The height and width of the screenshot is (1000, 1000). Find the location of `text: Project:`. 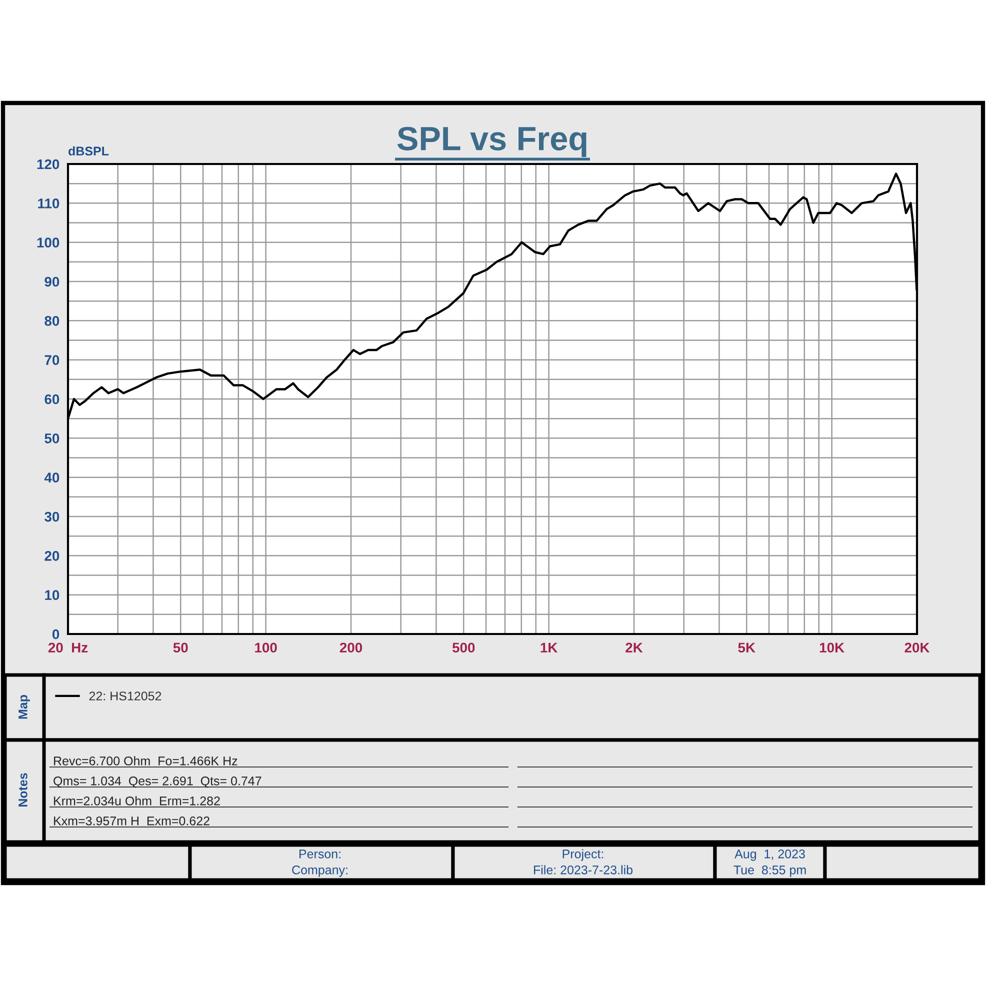

text: Project: is located at coordinates (583, 855).